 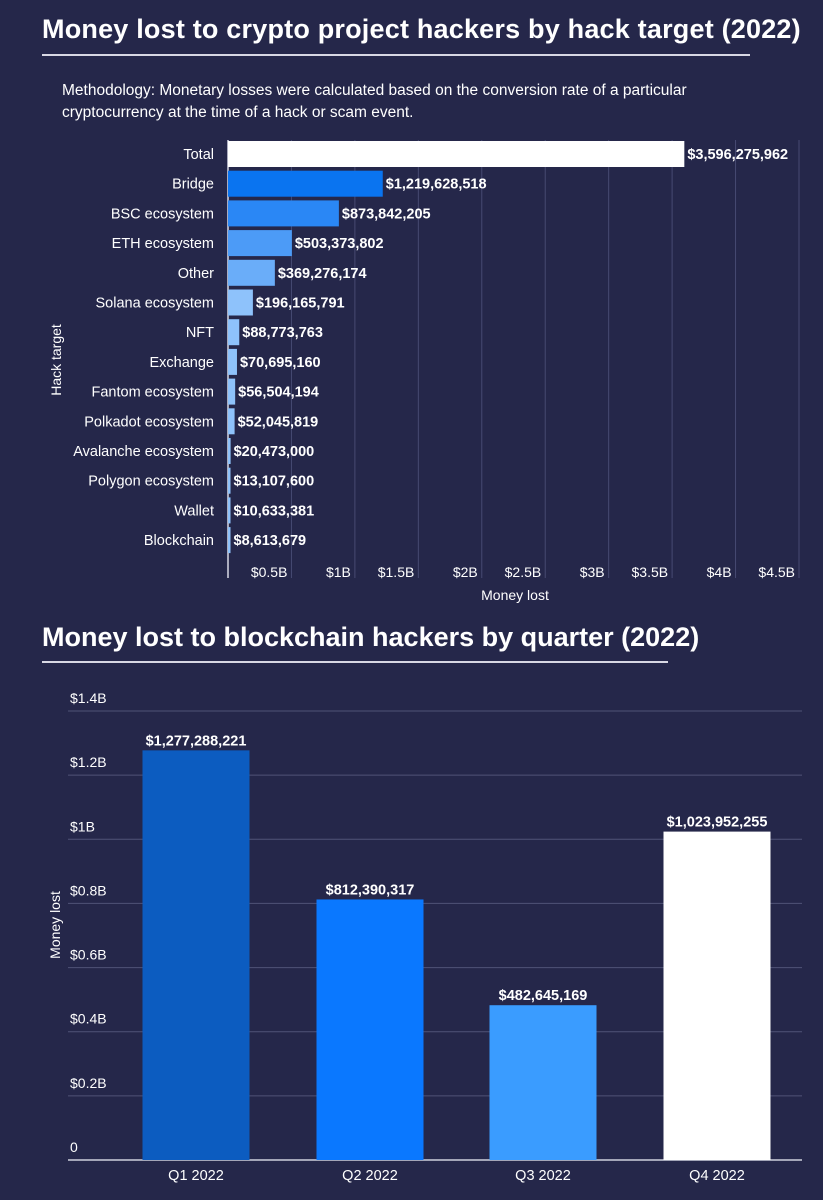 I want to click on chart1-category-label: Polygon ecosystem, so click(x=151, y=482).